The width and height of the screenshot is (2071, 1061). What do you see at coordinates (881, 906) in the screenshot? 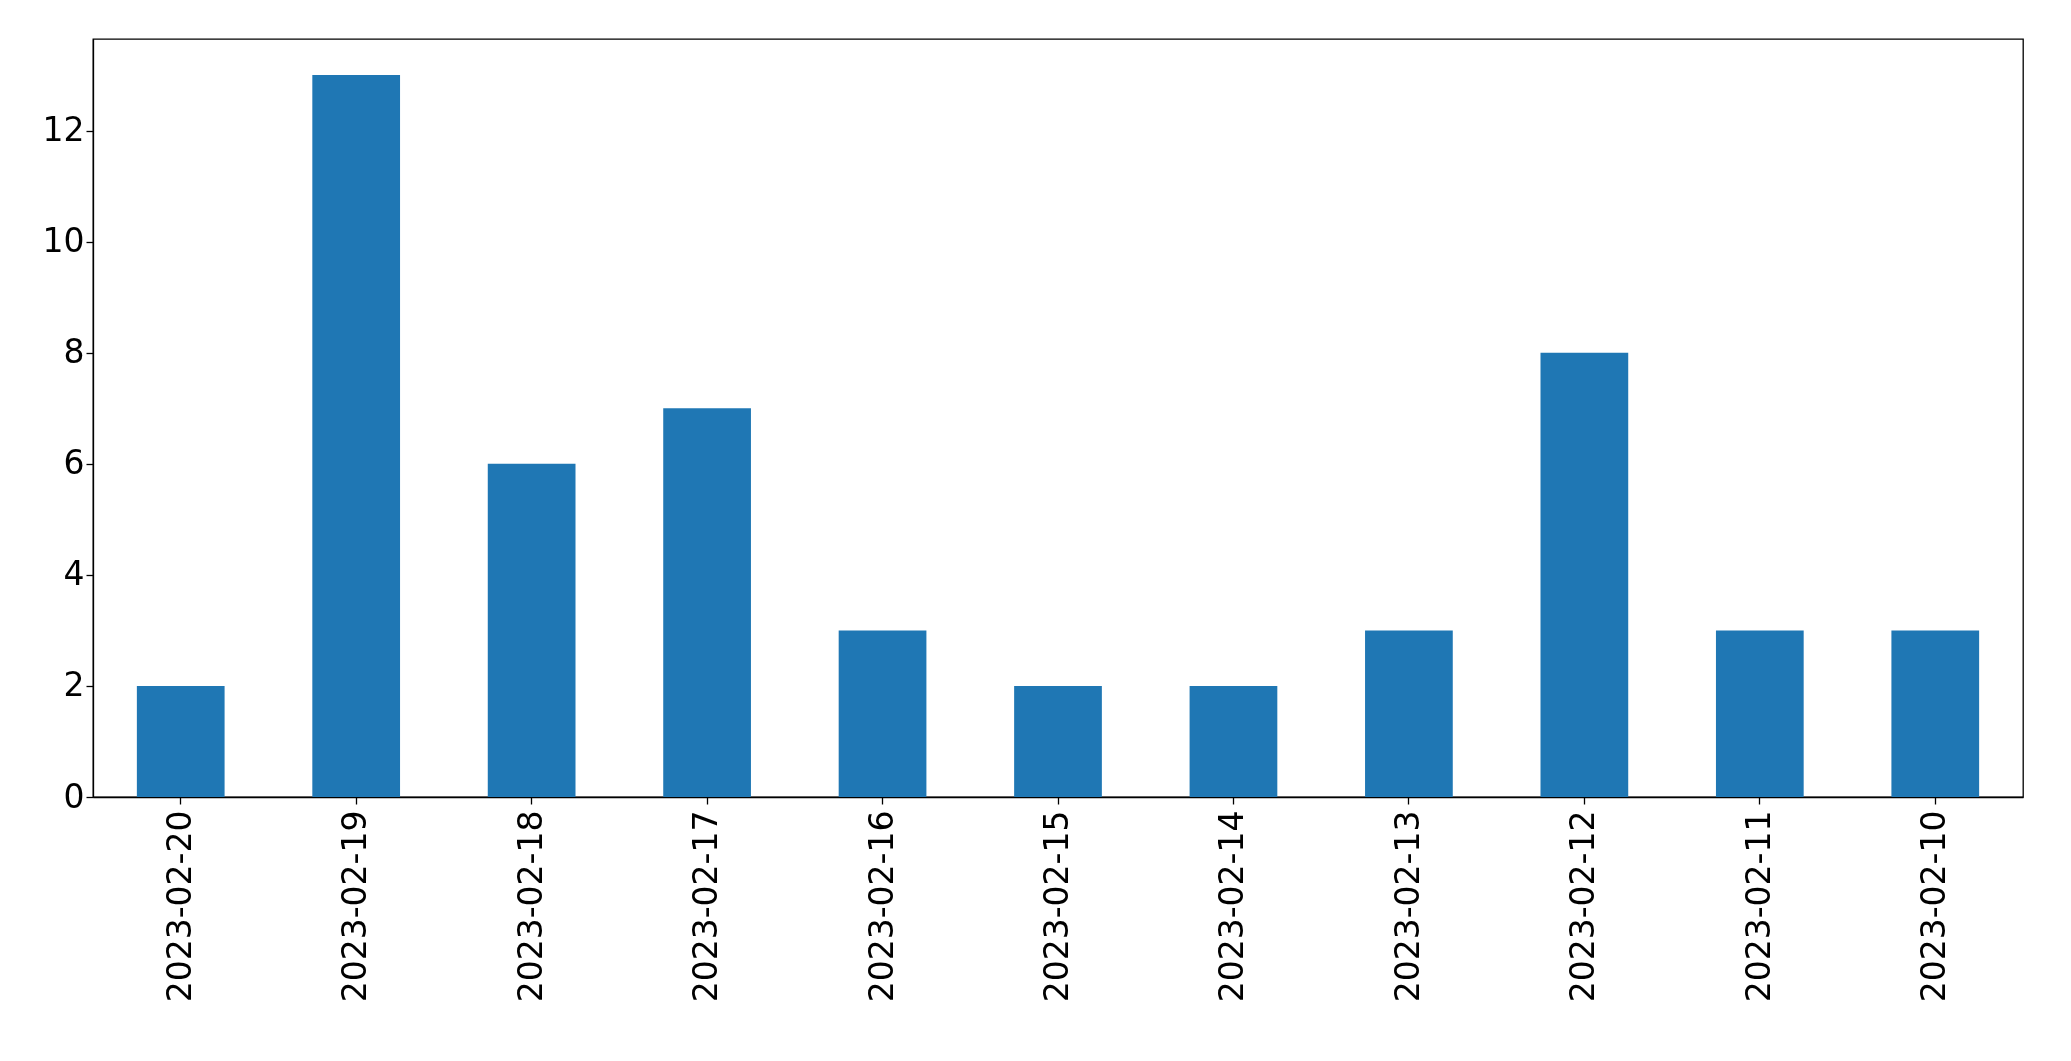
I see `x-tick-label: 2023-02-16` at bounding box center [881, 906].